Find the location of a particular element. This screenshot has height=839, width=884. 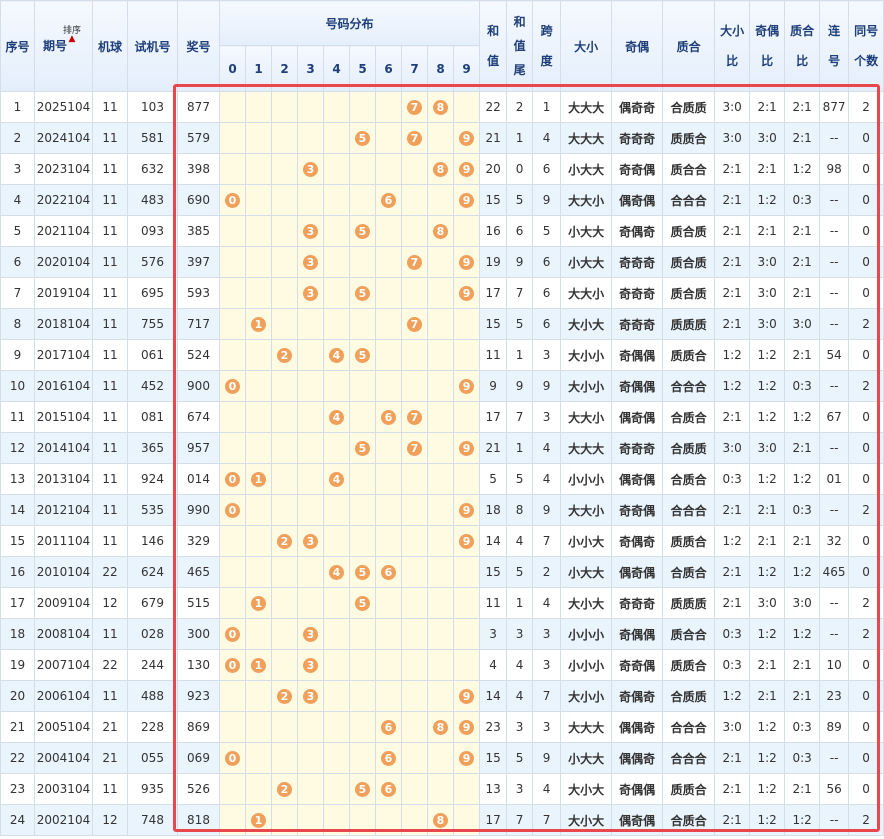

size-ratio-cell: 2:1 is located at coordinates (732, 324).